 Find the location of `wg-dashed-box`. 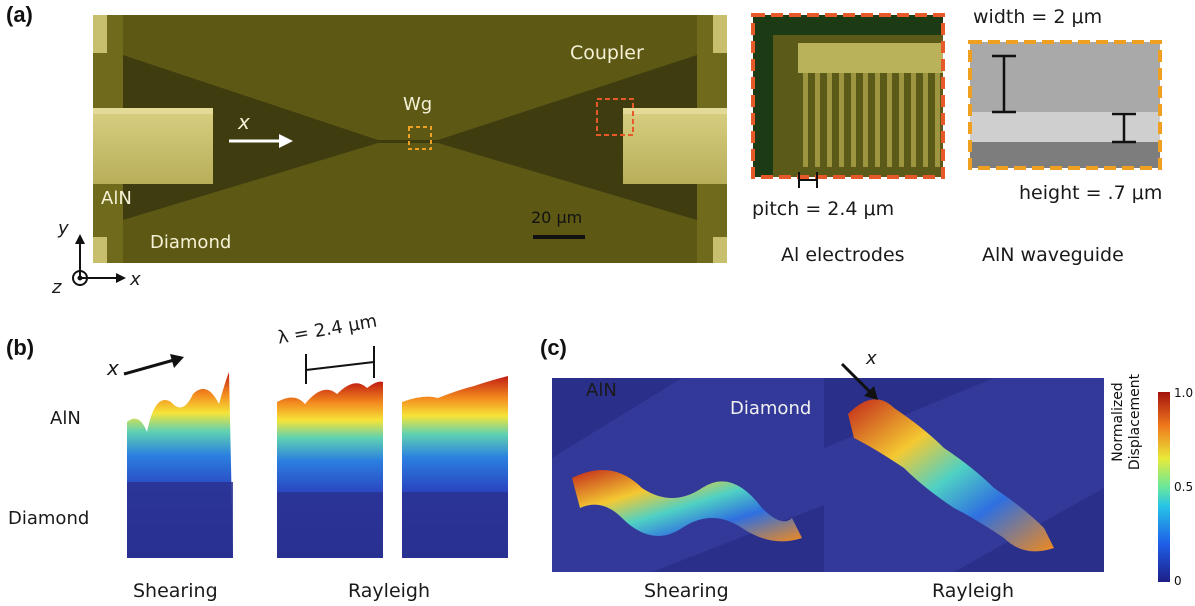

wg-dashed-box is located at coordinates (420, 138).